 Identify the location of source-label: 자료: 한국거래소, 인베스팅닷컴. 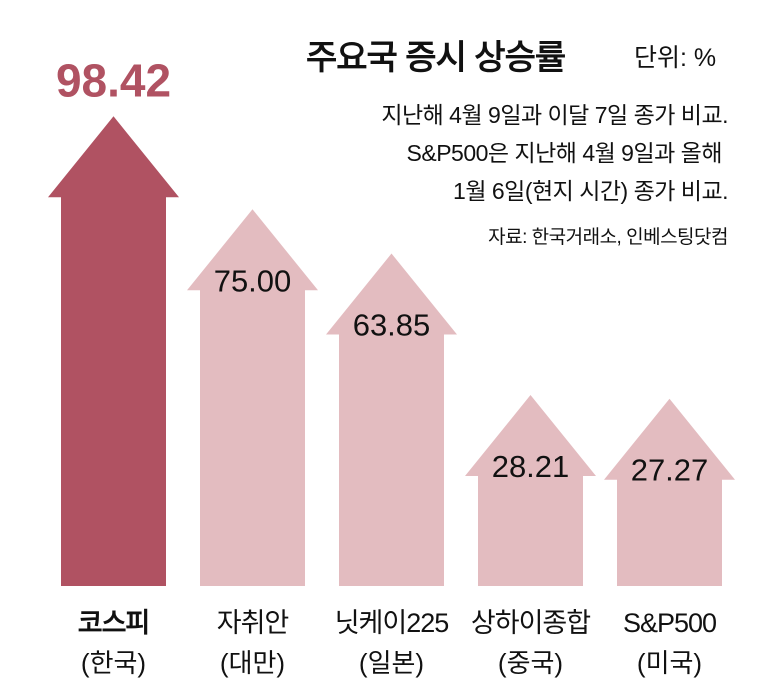
(608, 237).